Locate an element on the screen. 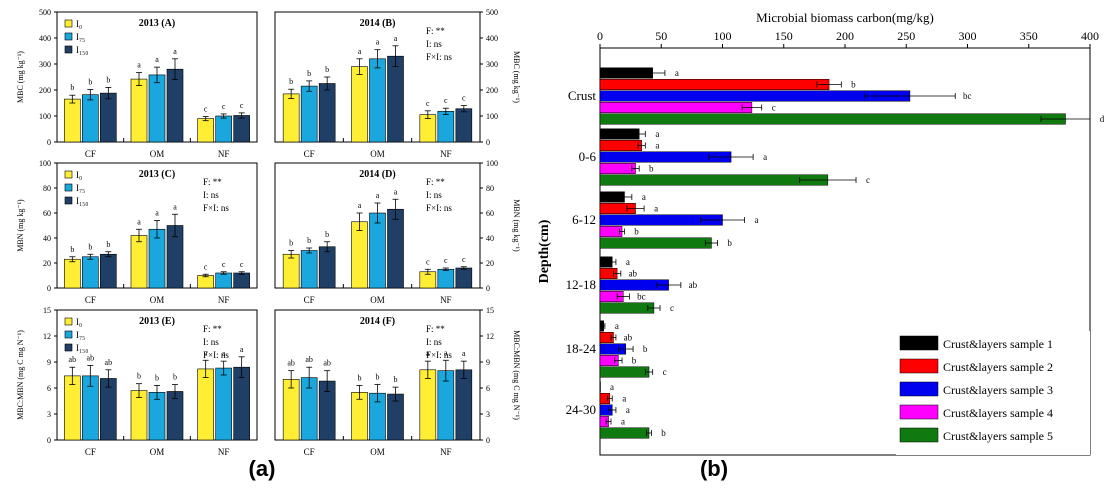 The height and width of the screenshot is (488, 1118). category-label: 6-12 is located at coordinates (584, 219).